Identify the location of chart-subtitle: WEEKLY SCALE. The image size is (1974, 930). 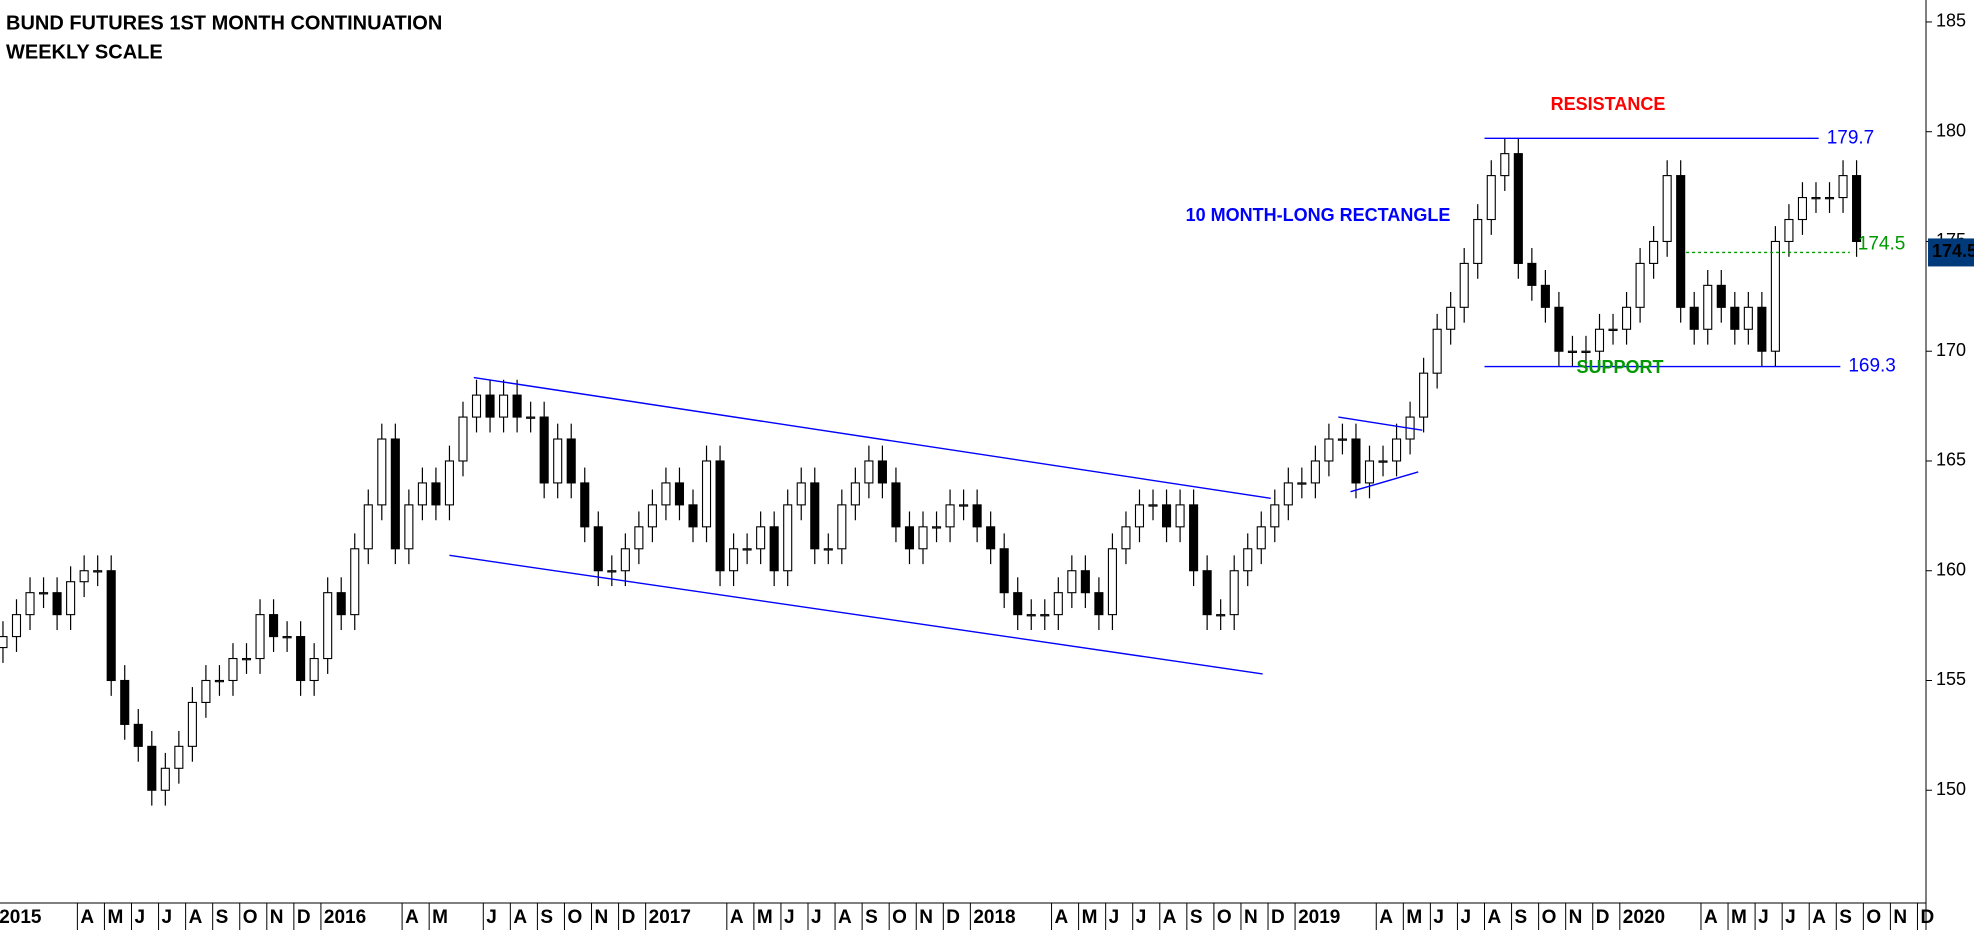
(84, 52).